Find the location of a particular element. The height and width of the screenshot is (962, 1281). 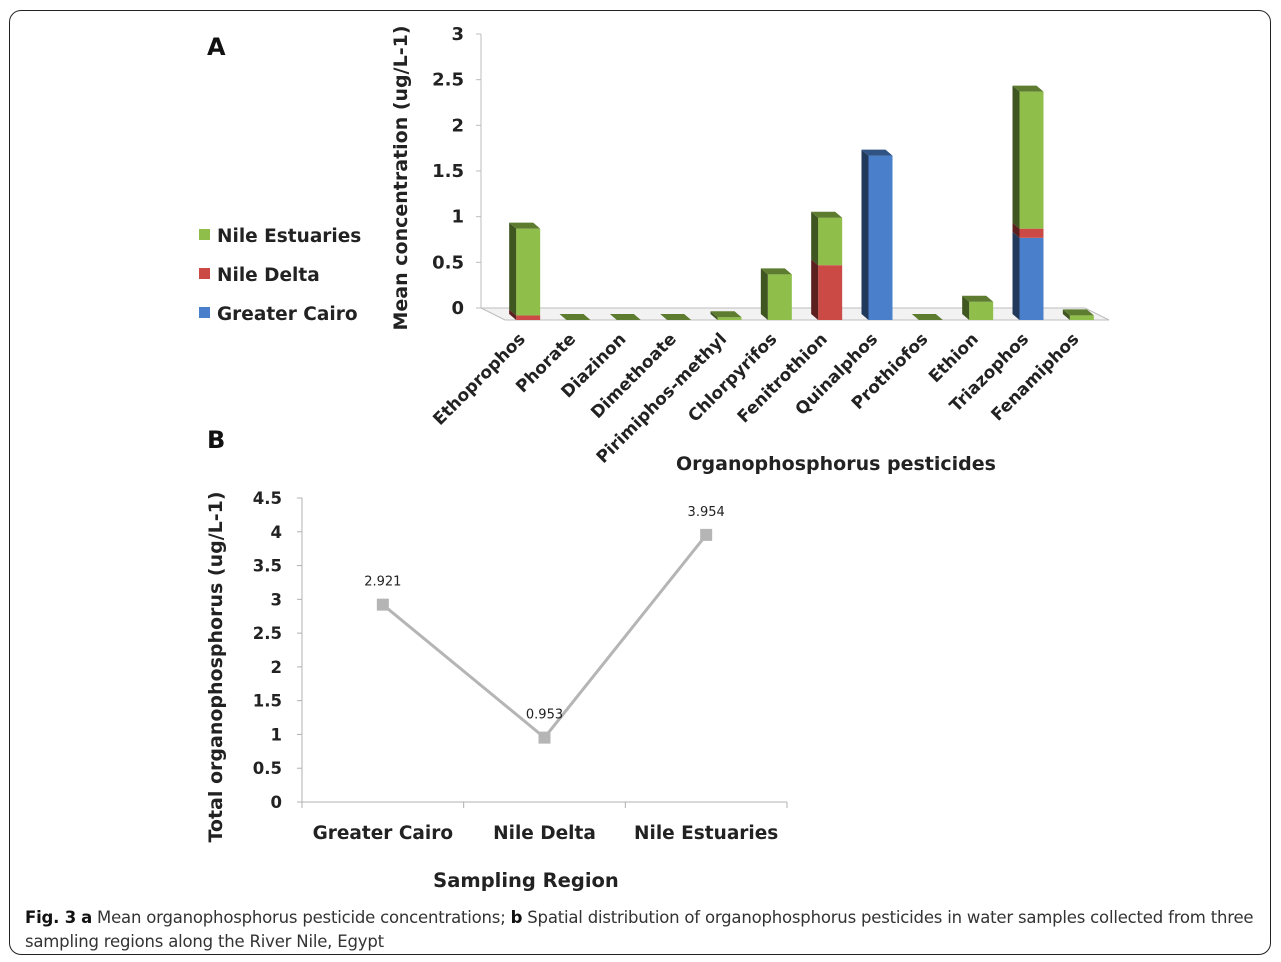

caption-part-a: a is located at coordinates (87, 917).